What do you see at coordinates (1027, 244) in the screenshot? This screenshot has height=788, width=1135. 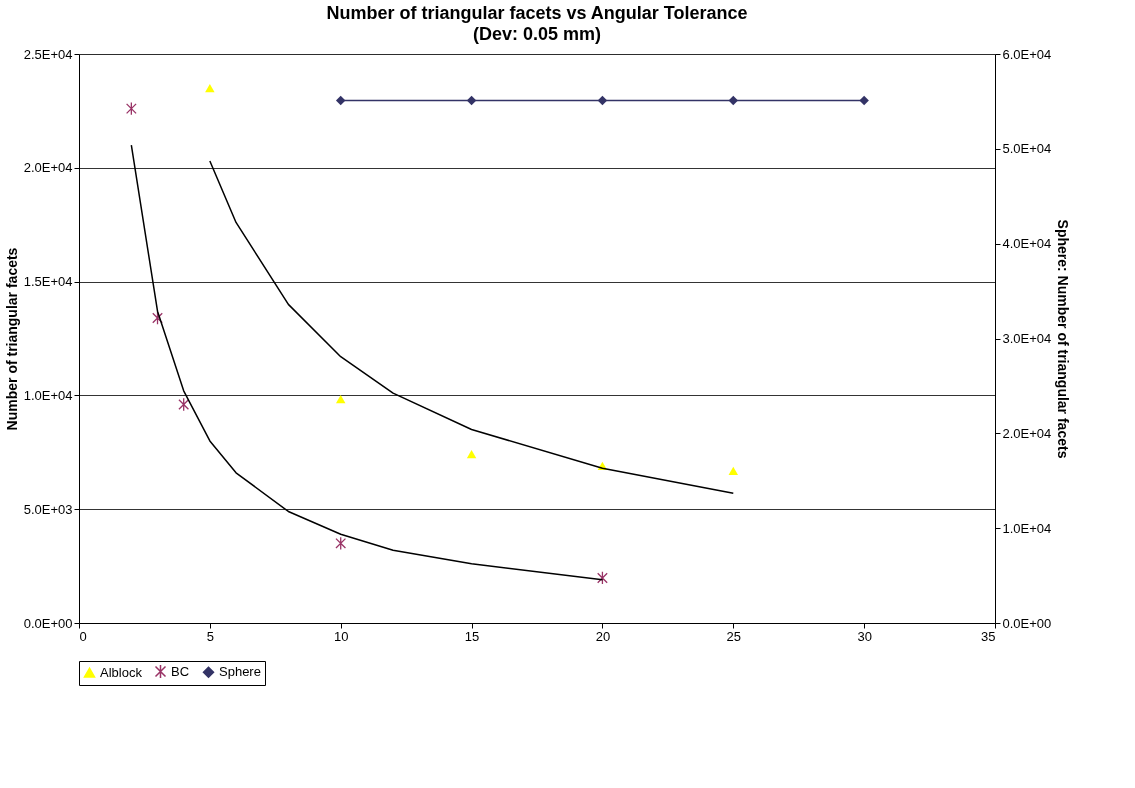 I see `y2-tick-label: 4.0E+04` at bounding box center [1027, 244].